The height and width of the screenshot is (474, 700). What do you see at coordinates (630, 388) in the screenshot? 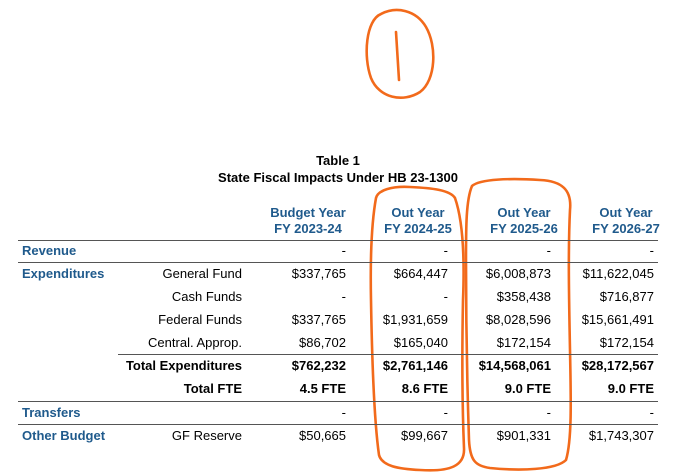
I see `total-fte-fy2026-27: 9.0 FTE` at bounding box center [630, 388].